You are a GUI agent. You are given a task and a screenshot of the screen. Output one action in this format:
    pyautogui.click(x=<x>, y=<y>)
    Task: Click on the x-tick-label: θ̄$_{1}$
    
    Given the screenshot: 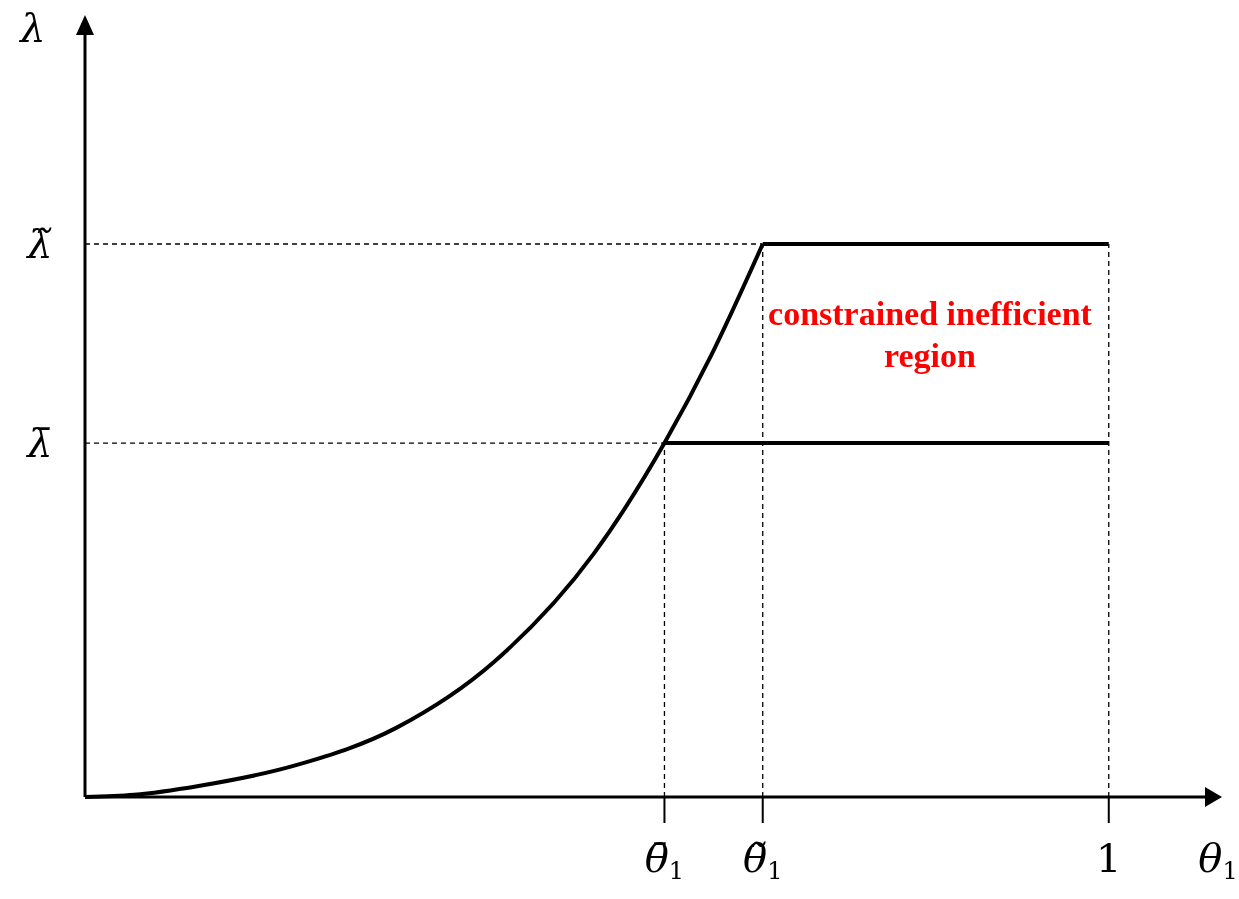 What is the action you would take?
    pyautogui.click(x=664, y=860)
    